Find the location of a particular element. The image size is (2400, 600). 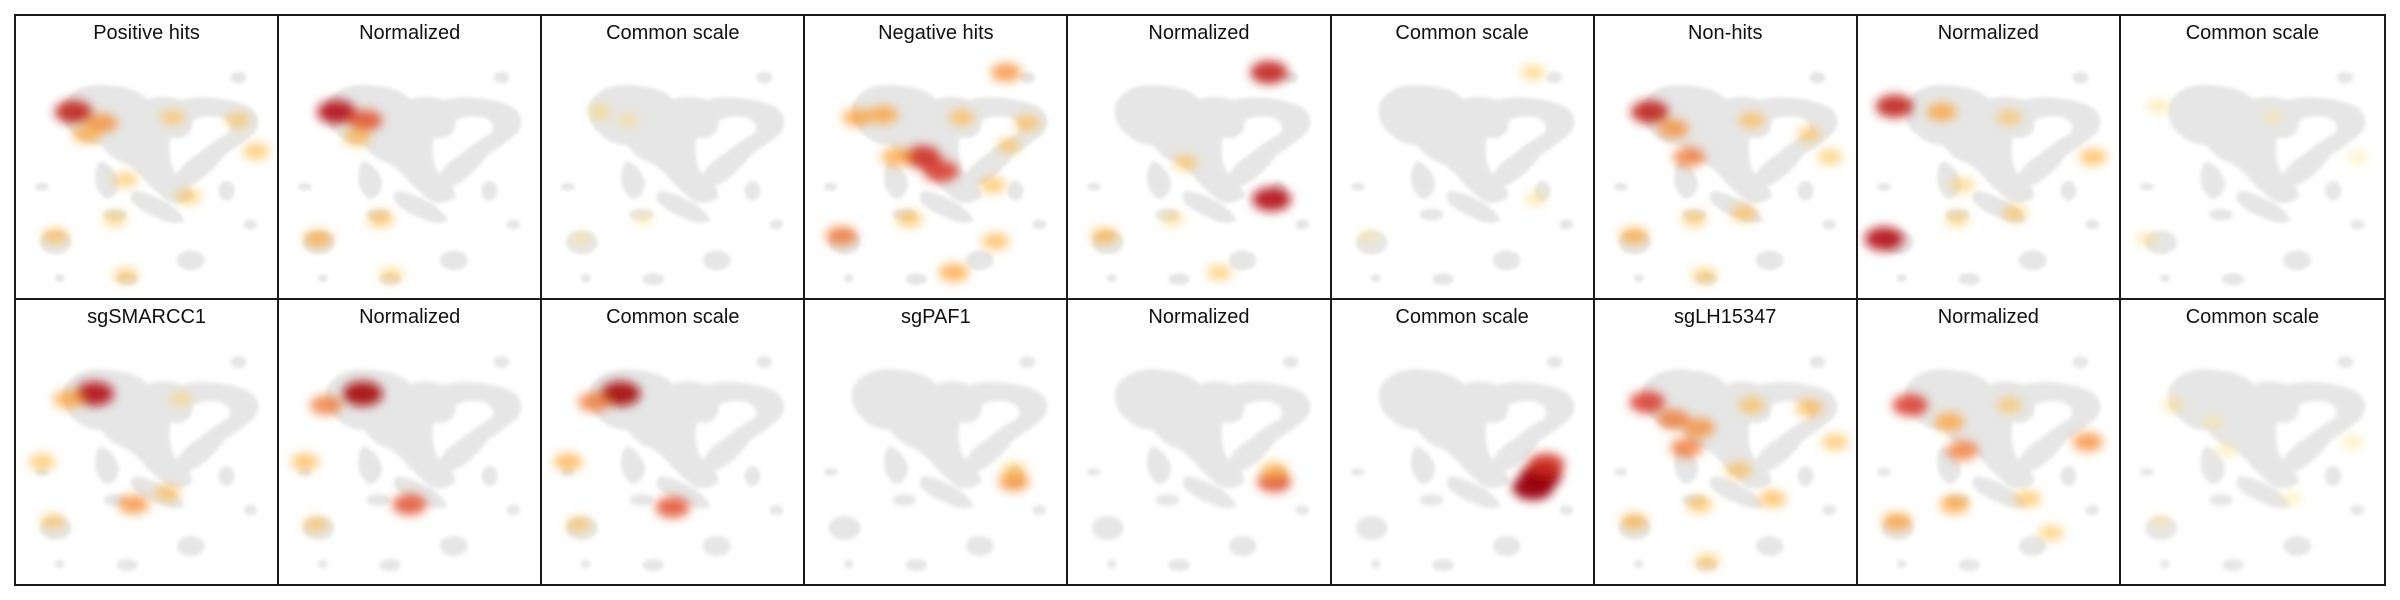

panel-title: Common scale is located at coordinates (673, 33).